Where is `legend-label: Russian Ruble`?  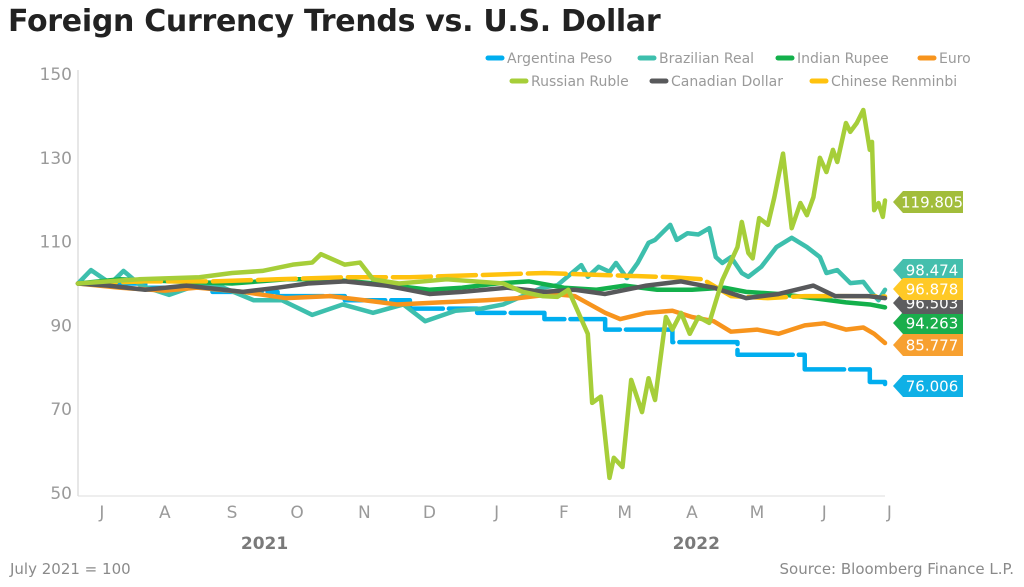 legend-label: Russian Ruble is located at coordinates (580, 82).